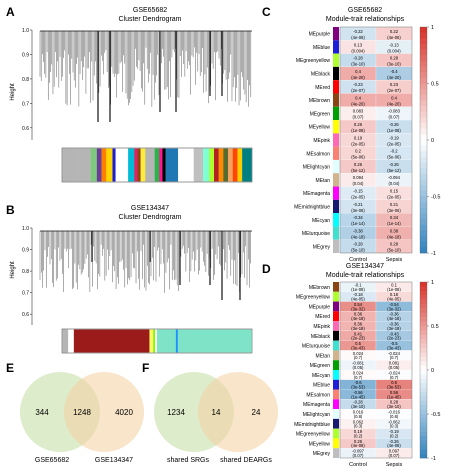  I want to click on legend-tick-label: 0.5, so click(435, 327).